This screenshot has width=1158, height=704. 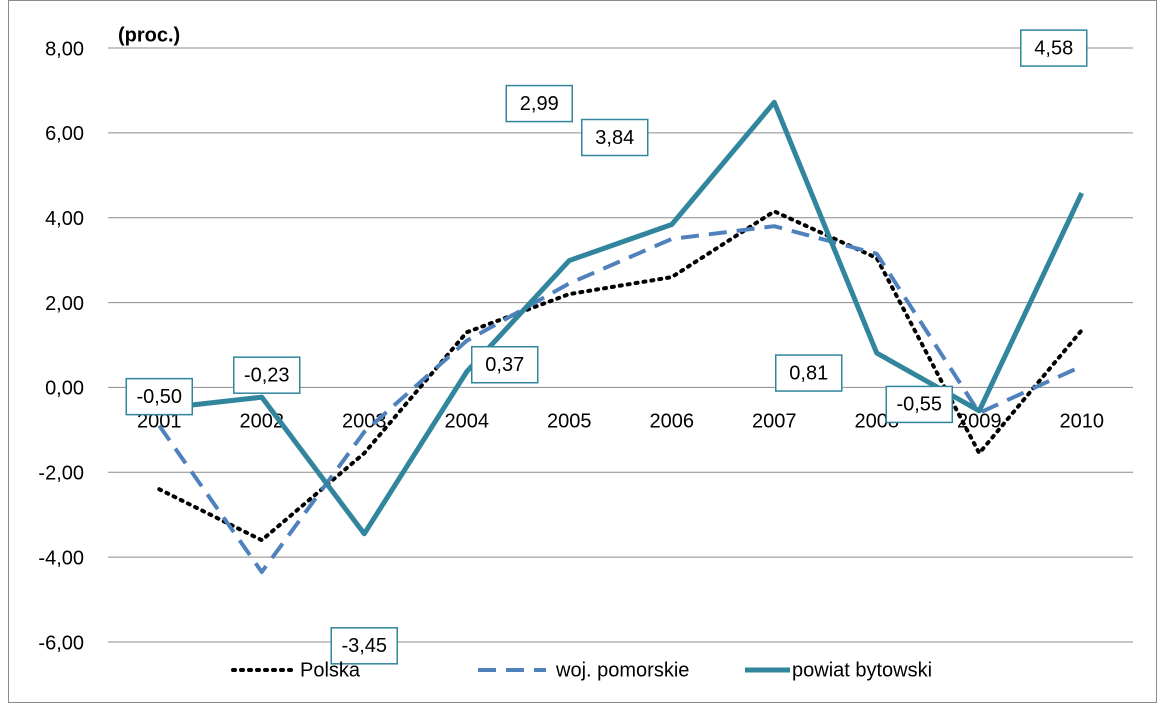 I want to click on data-label: 0,81, so click(x=808, y=373).